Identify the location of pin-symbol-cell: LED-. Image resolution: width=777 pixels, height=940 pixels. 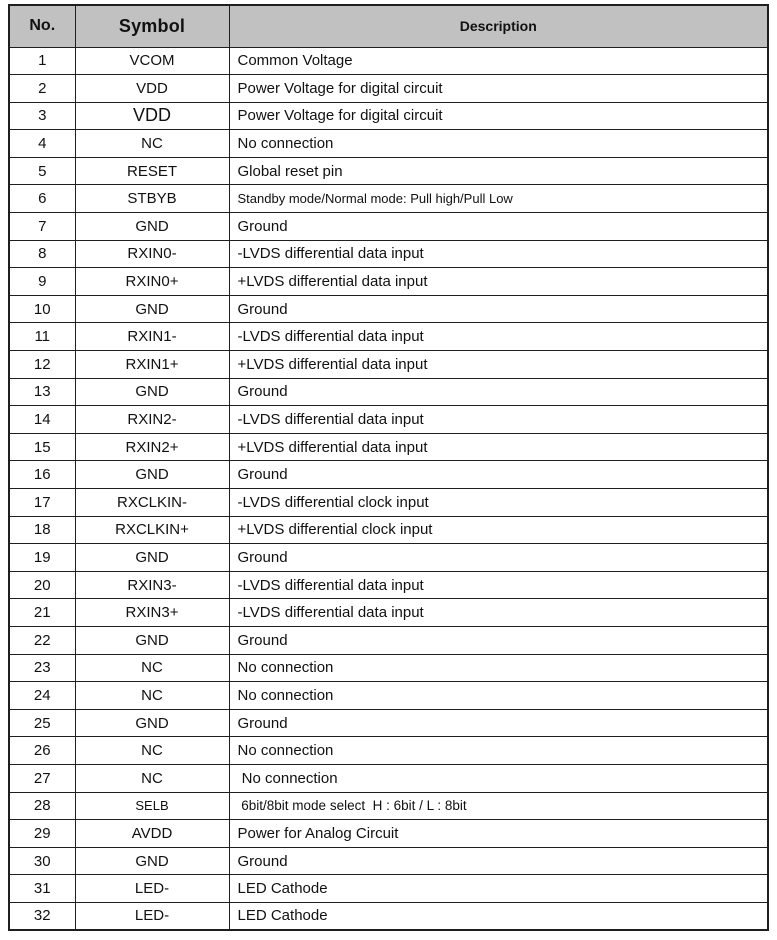
(152, 916).